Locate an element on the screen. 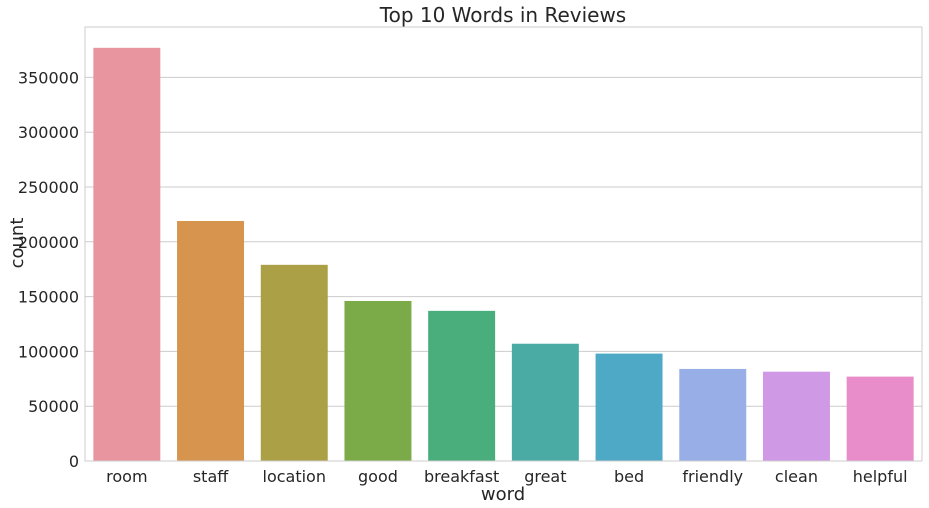 Image resolution: width=929 pixels, height=508 pixels. x-tick-label-friendly: friendly is located at coordinates (712, 476).